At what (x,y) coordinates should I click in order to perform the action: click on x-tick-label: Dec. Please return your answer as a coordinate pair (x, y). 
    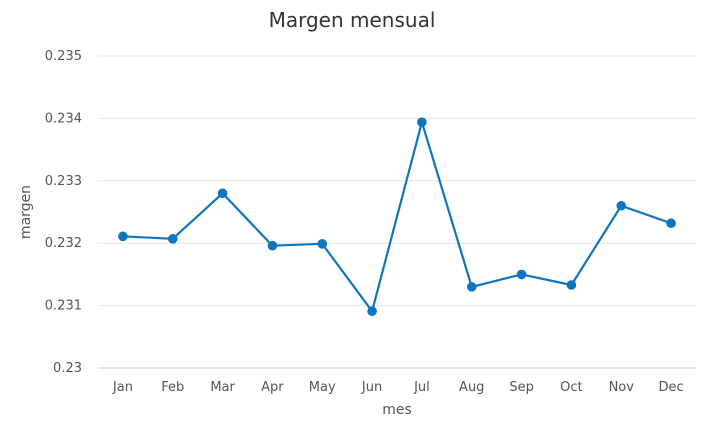
    Looking at the image, I should click on (671, 387).